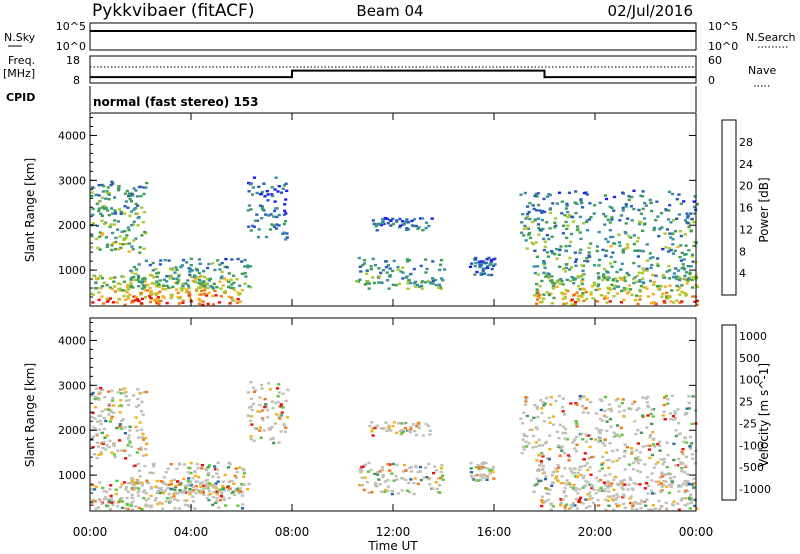  Describe the element at coordinates (176, 102) in the screenshot. I see `cpid-text: normal (fast stereo) 153` at that location.